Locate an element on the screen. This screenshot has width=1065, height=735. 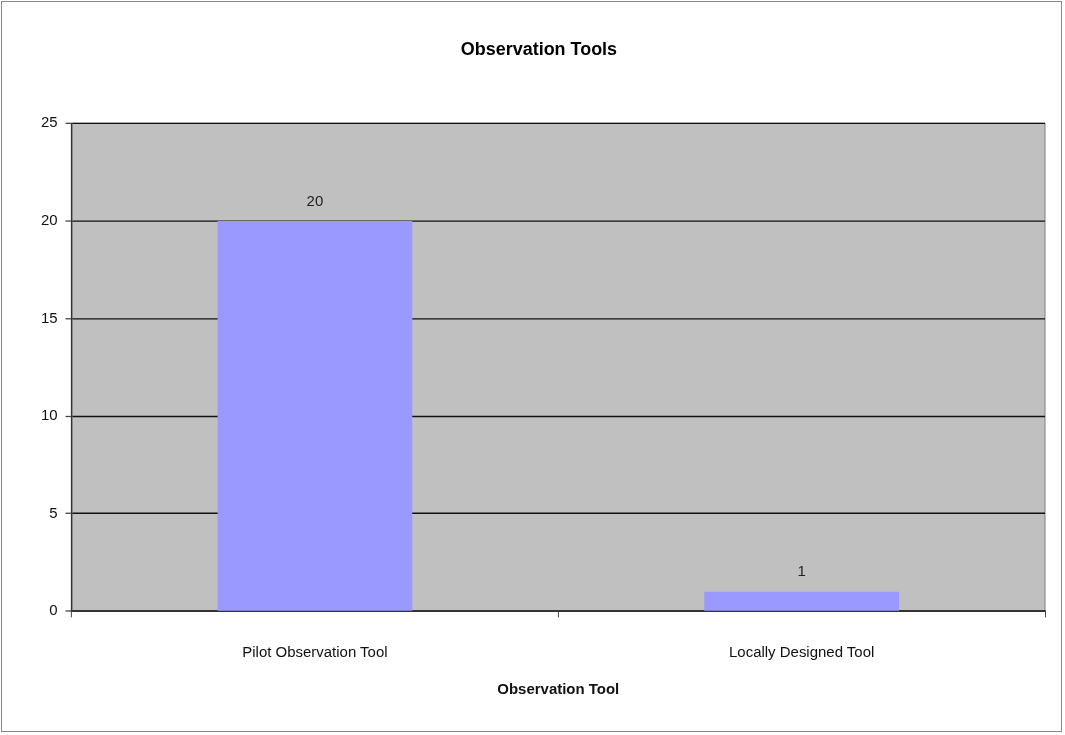
y-tick-label: 15 is located at coordinates (49, 317).